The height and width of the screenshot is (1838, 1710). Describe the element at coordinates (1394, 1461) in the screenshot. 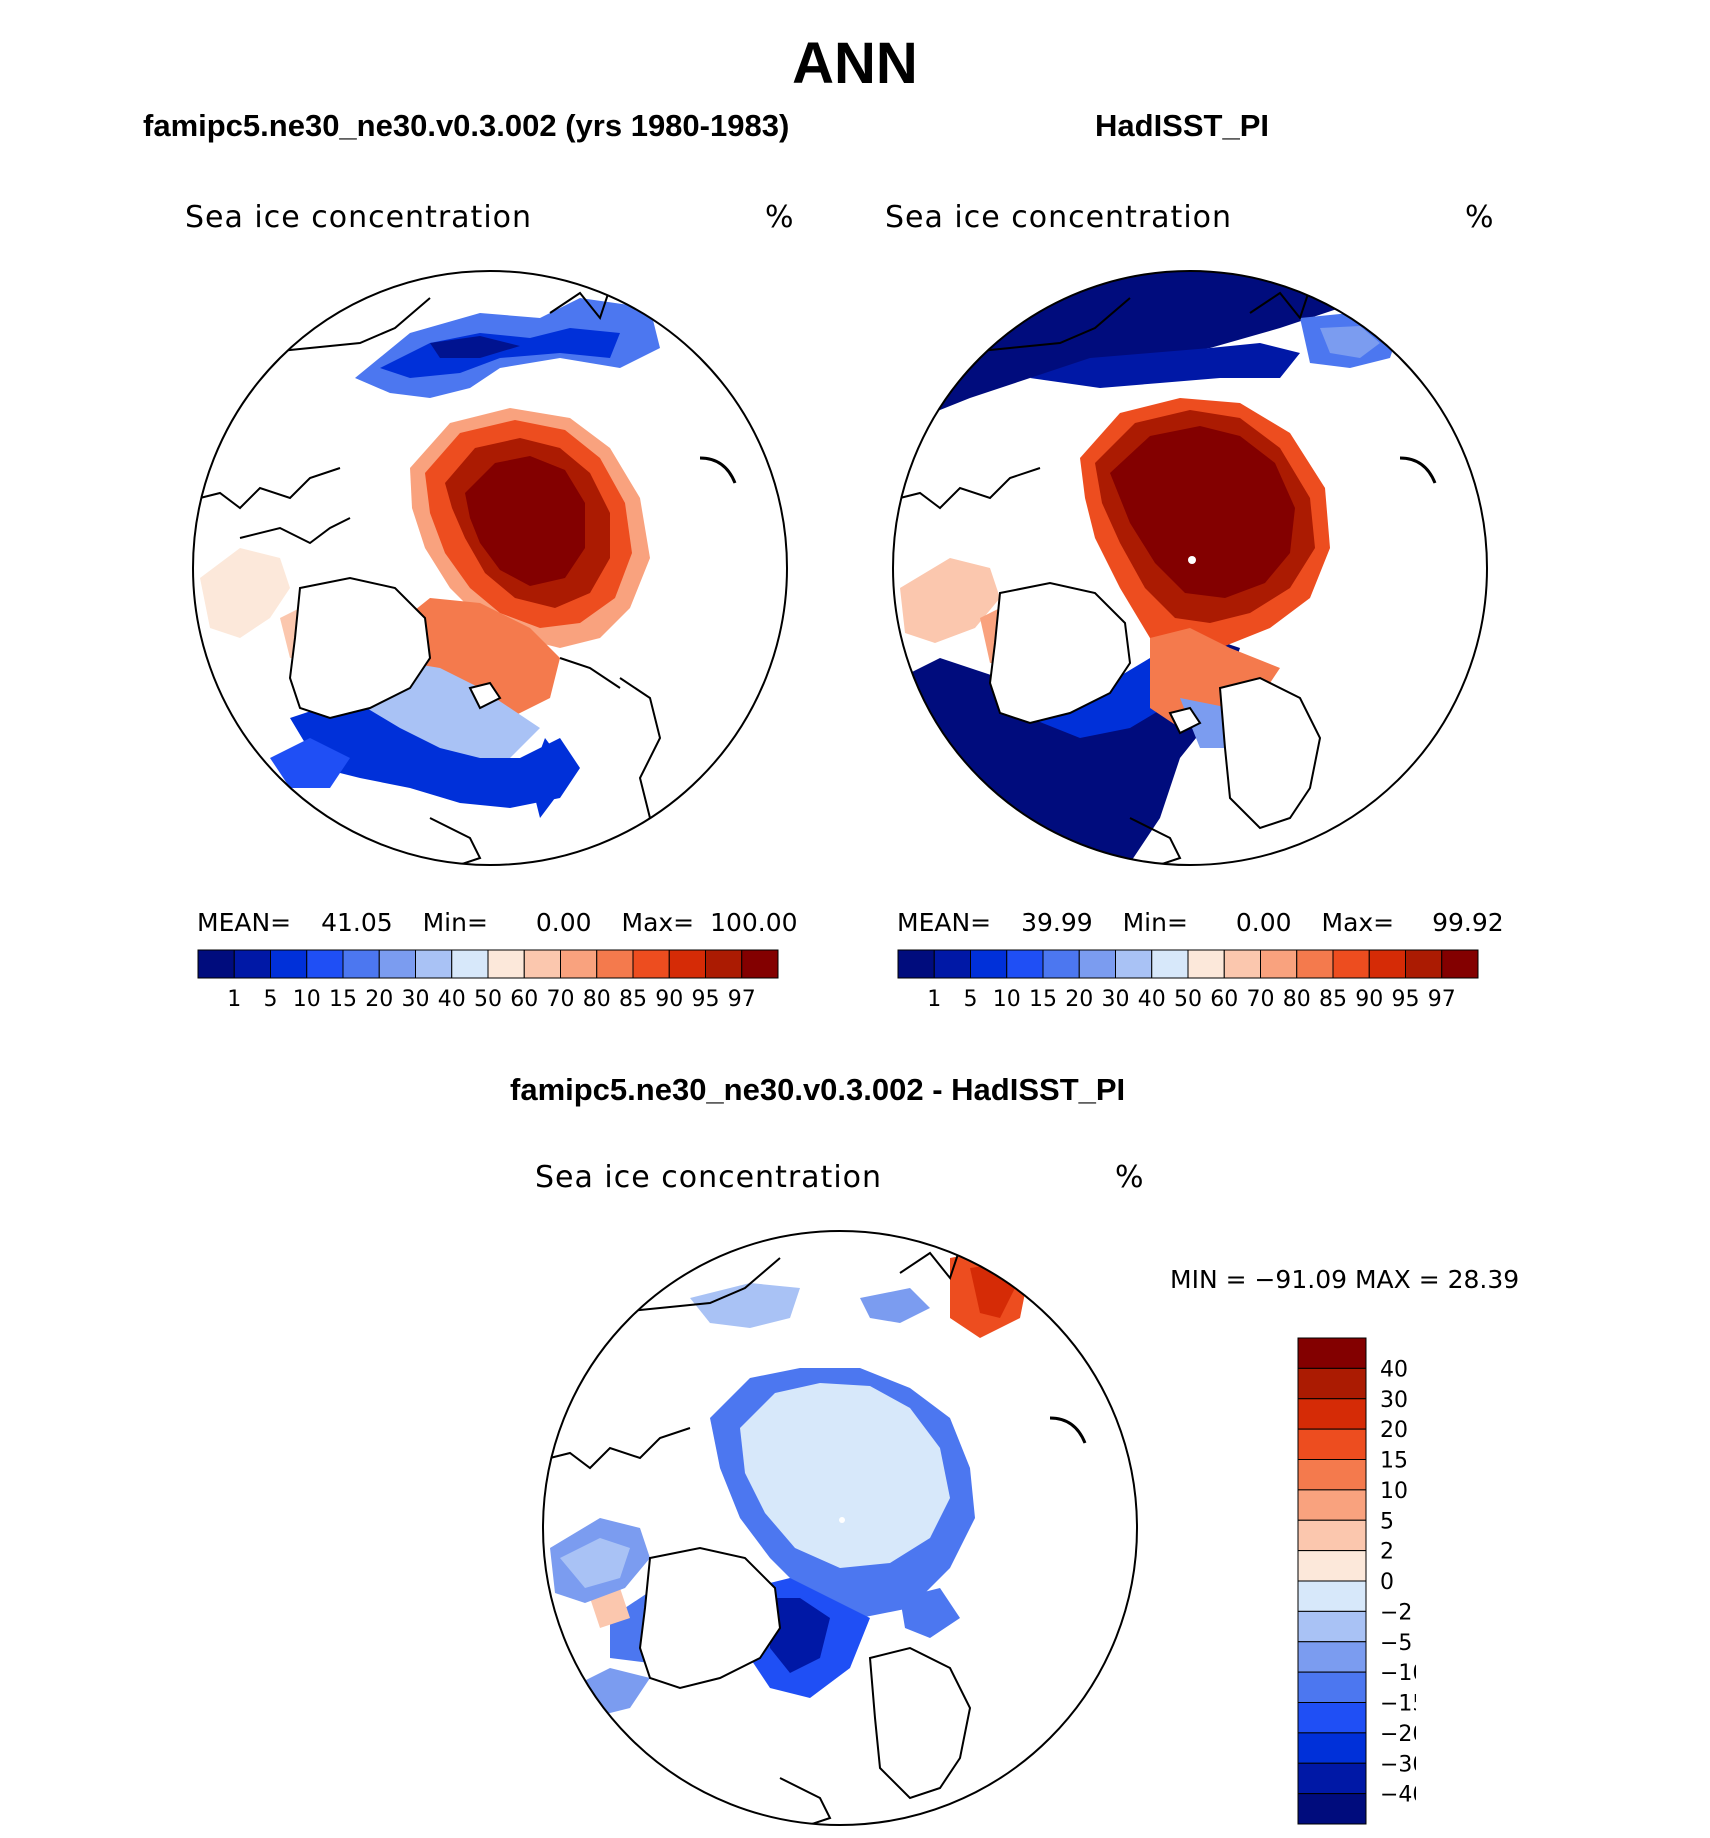

I see `diff-colorbar-tick: 15` at that location.